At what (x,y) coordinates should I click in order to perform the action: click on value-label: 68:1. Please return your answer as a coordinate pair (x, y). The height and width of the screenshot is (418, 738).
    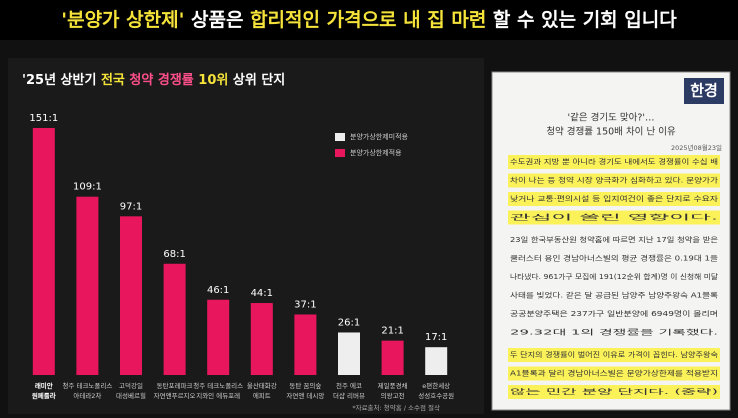
    Looking at the image, I should click on (174, 254).